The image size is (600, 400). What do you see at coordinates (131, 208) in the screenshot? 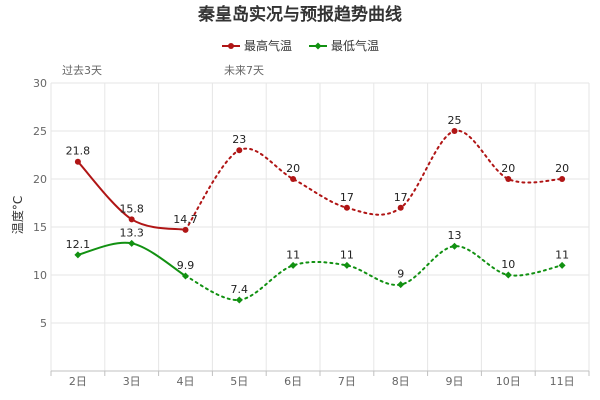
I see `data-label-high: 15.8` at bounding box center [131, 208].